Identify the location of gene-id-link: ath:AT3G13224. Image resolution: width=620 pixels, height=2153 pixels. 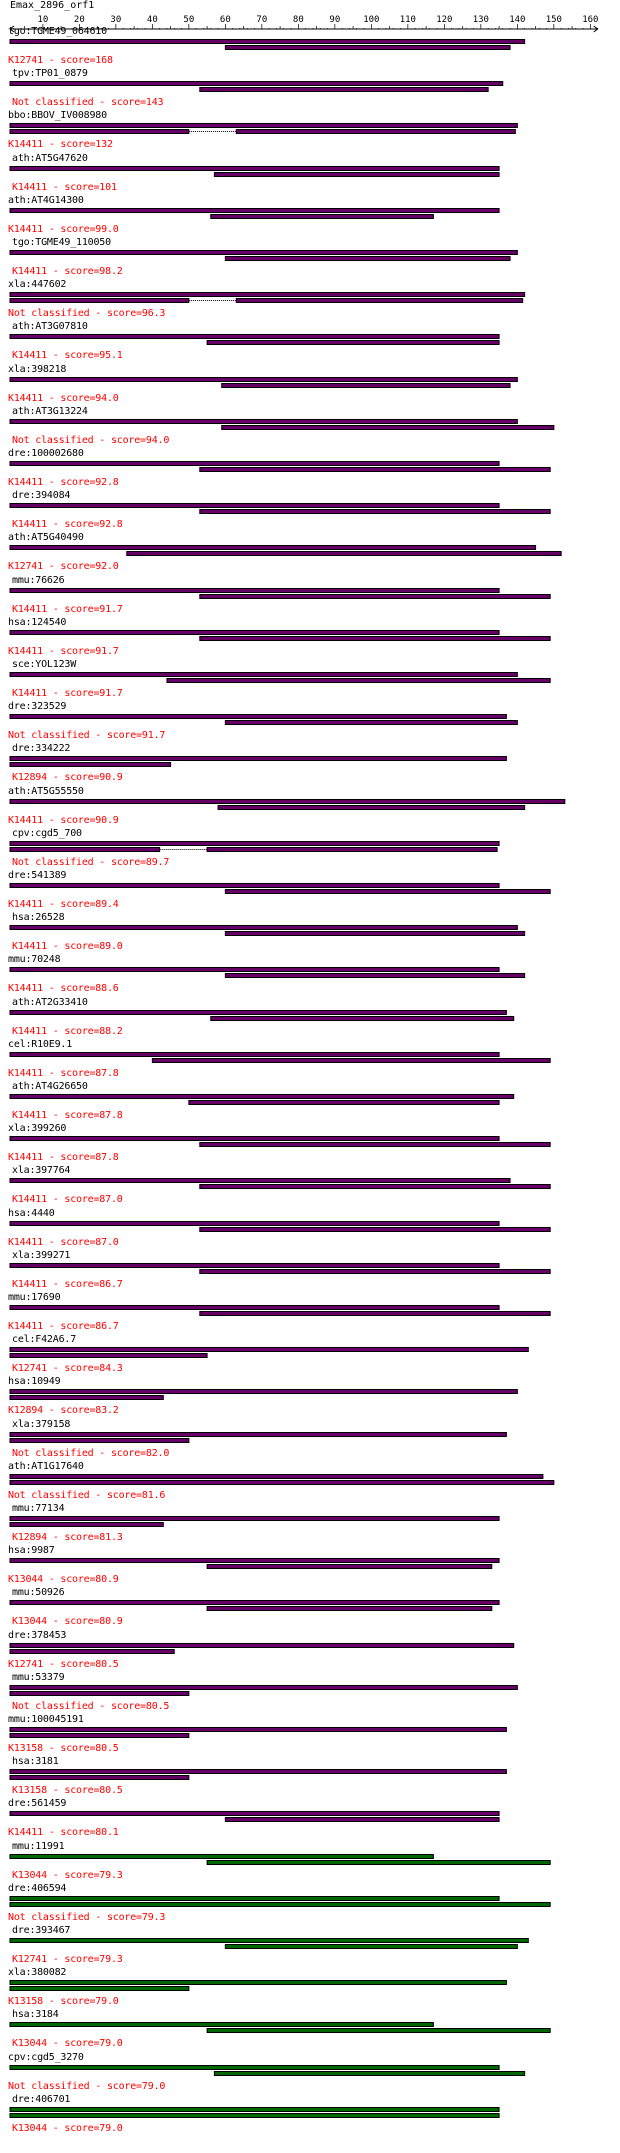
(50, 411).